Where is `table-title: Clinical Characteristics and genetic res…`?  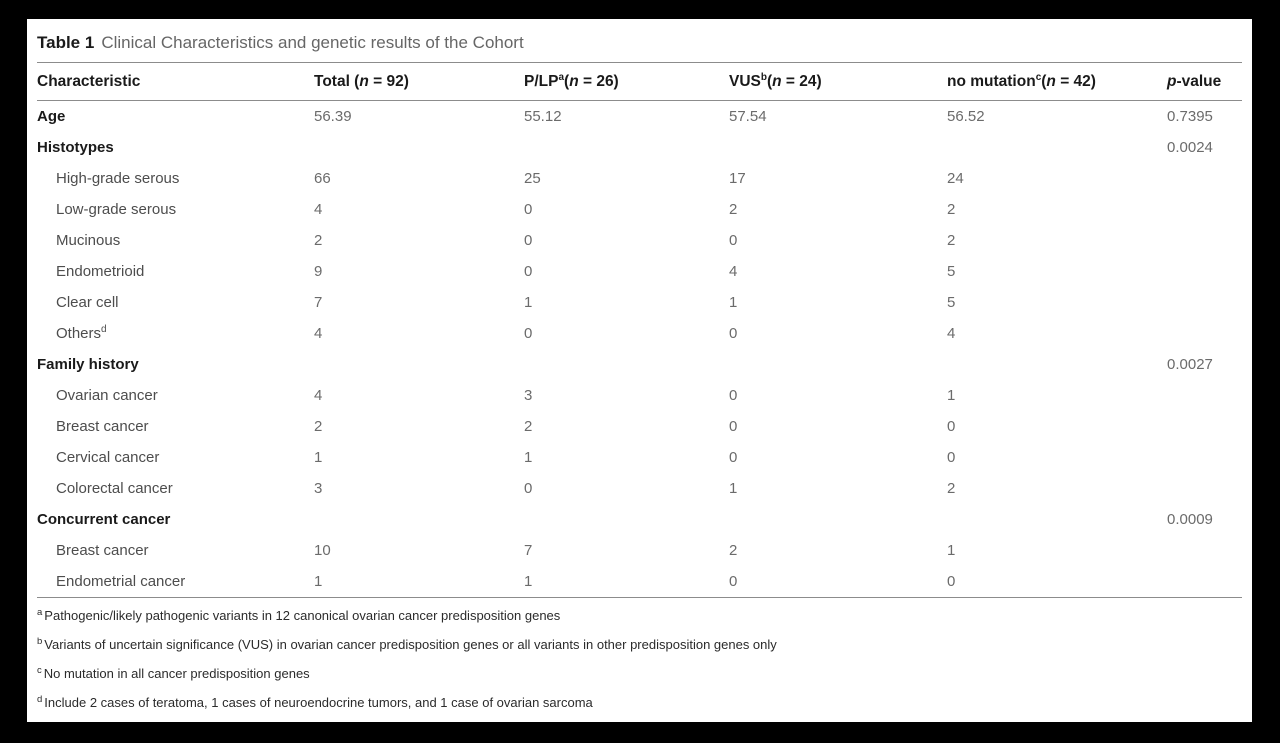
table-title: Clinical Characteristics and genetic res… is located at coordinates (312, 42).